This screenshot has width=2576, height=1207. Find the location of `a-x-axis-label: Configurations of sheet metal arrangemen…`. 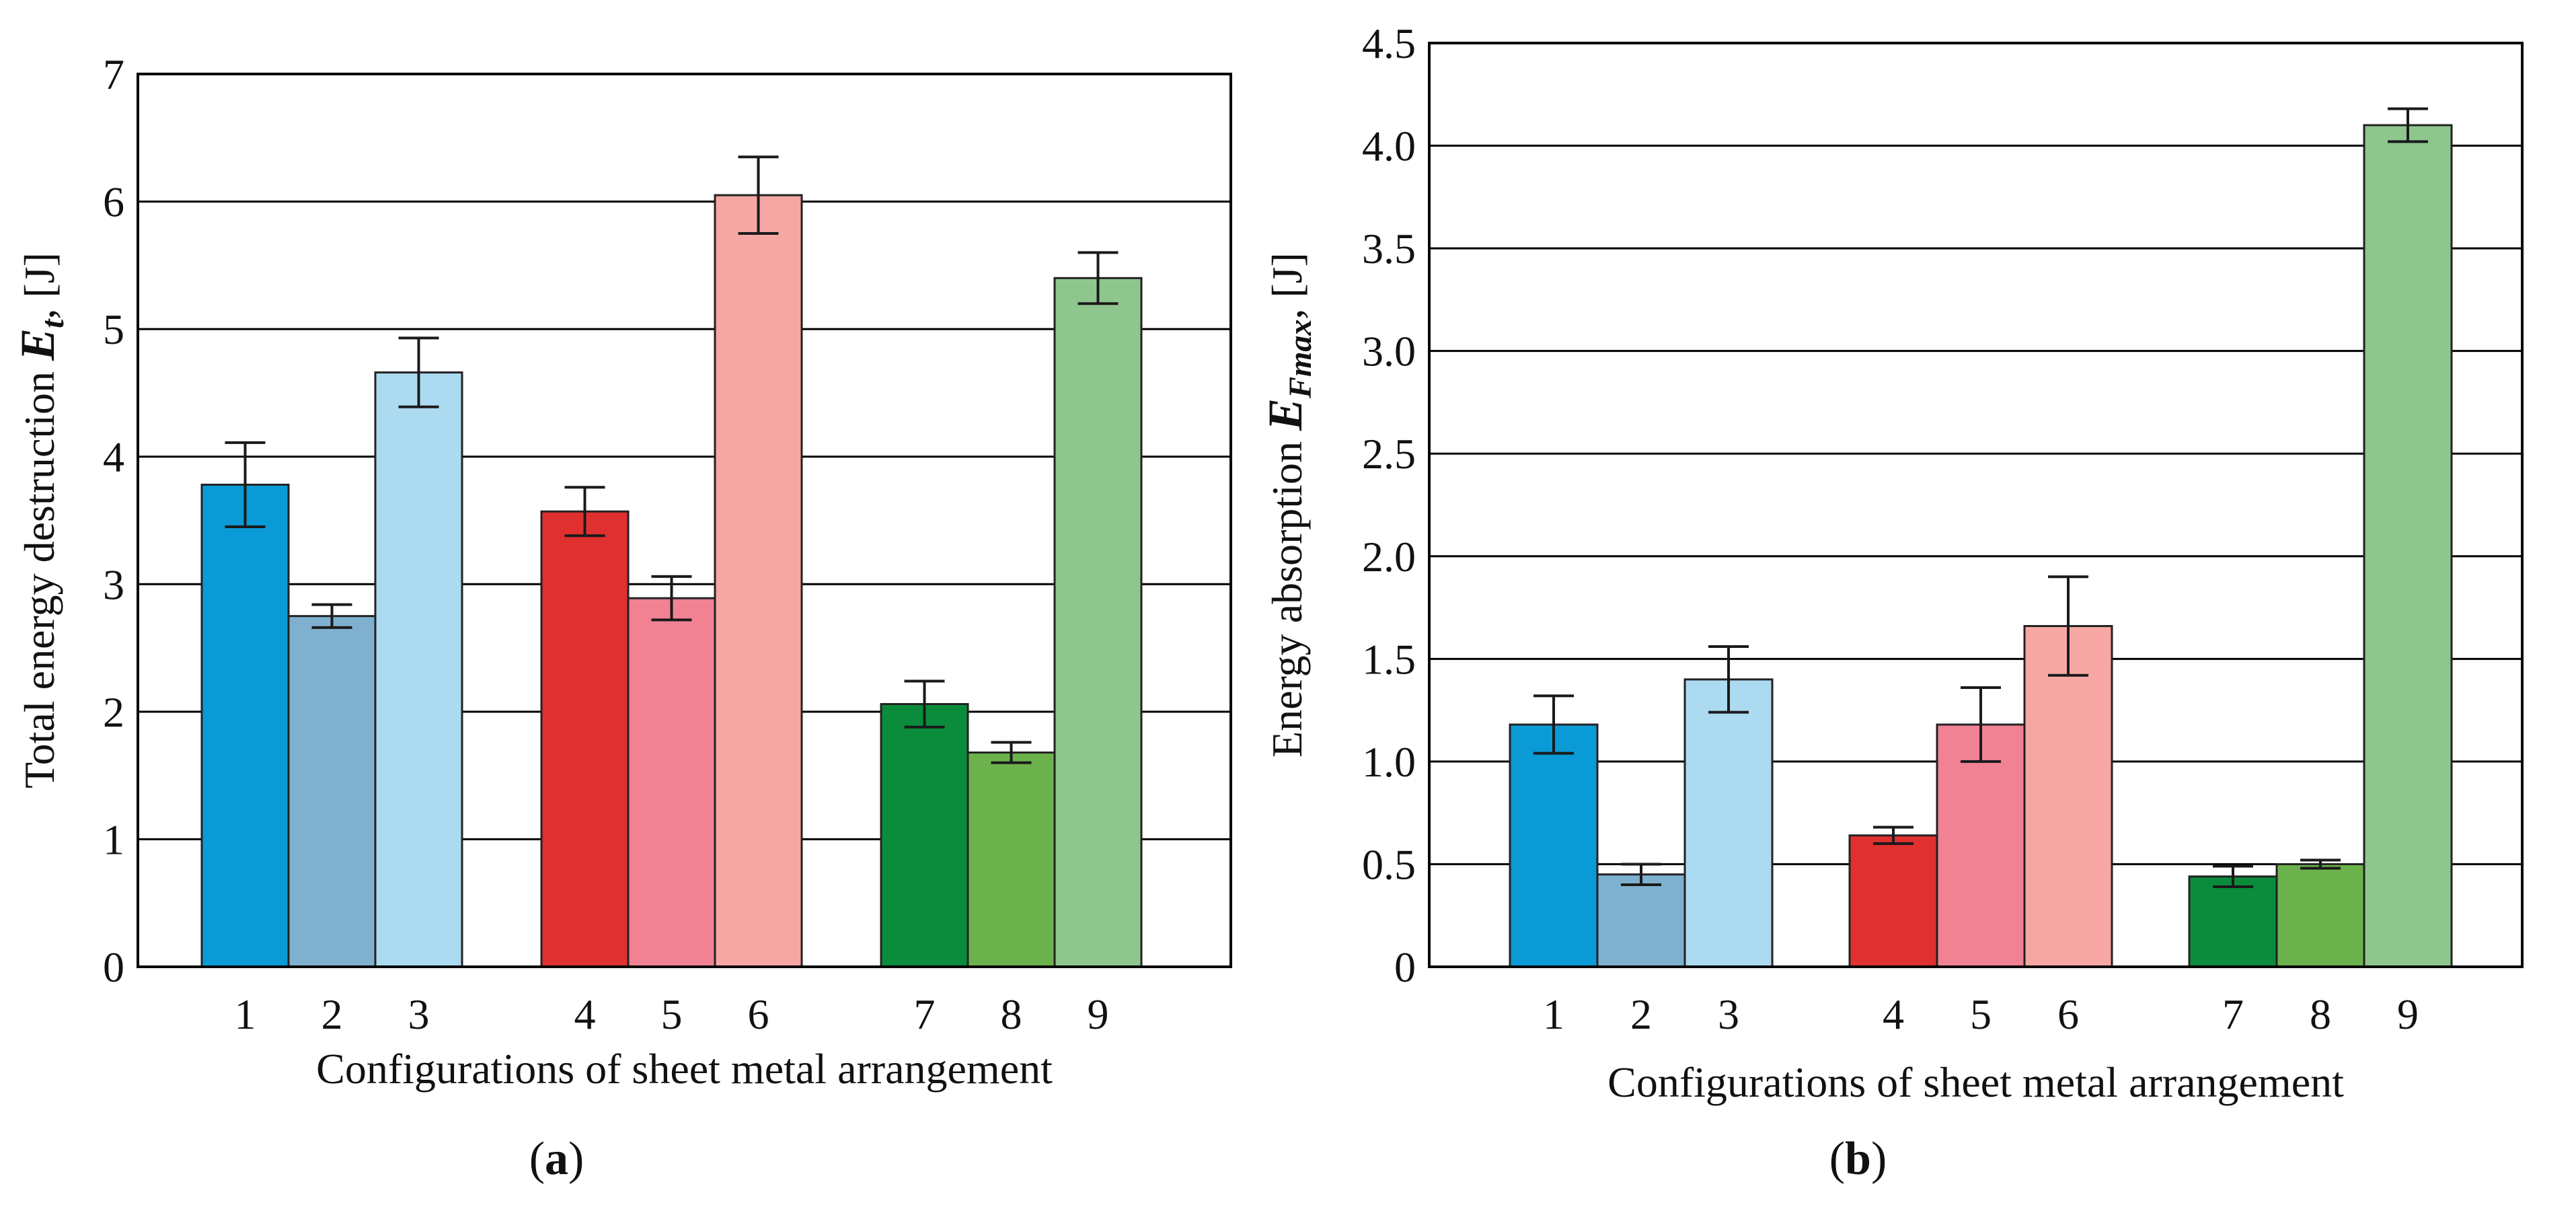

a-x-axis-label: Configurations of sheet metal arrangemen… is located at coordinates (684, 1069).